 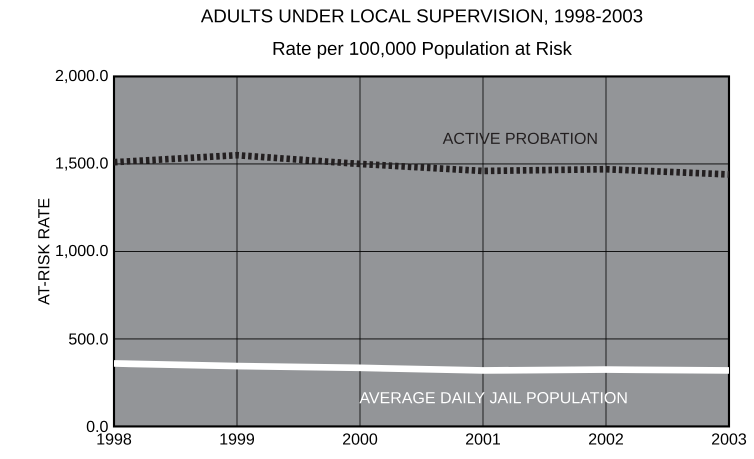 What do you see at coordinates (421, 17) in the screenshot?
I see `chart-title: ADULTS UNDER LOCAL SUPERVISION, 1998-2003` at bounding box center [421, 17].